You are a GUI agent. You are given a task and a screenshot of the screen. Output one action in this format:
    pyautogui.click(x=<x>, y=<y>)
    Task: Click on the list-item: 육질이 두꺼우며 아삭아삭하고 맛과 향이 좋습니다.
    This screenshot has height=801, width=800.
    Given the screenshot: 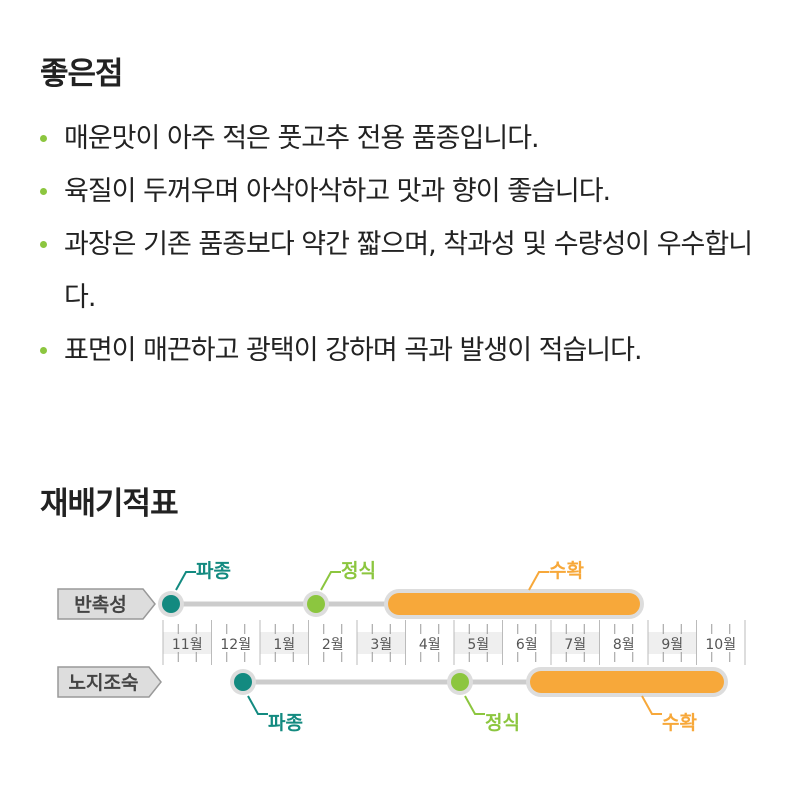 What is the action you would take?
    pyautogui.click(x=410, y=191)
    